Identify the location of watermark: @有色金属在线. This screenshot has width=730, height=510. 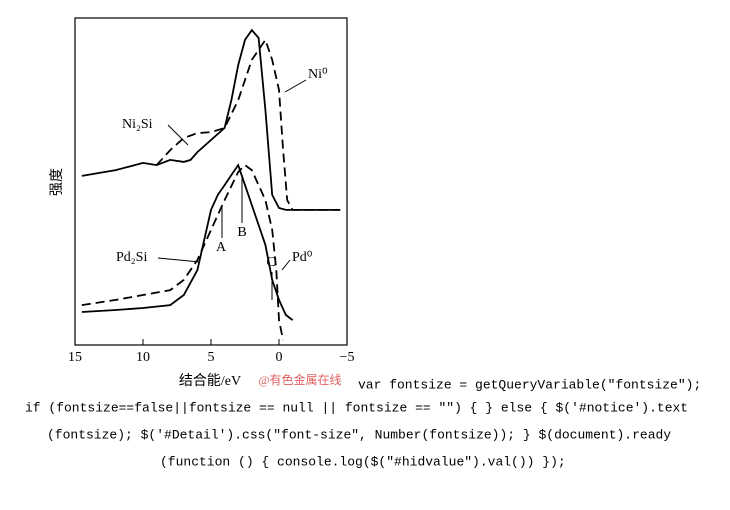
(299, 379).